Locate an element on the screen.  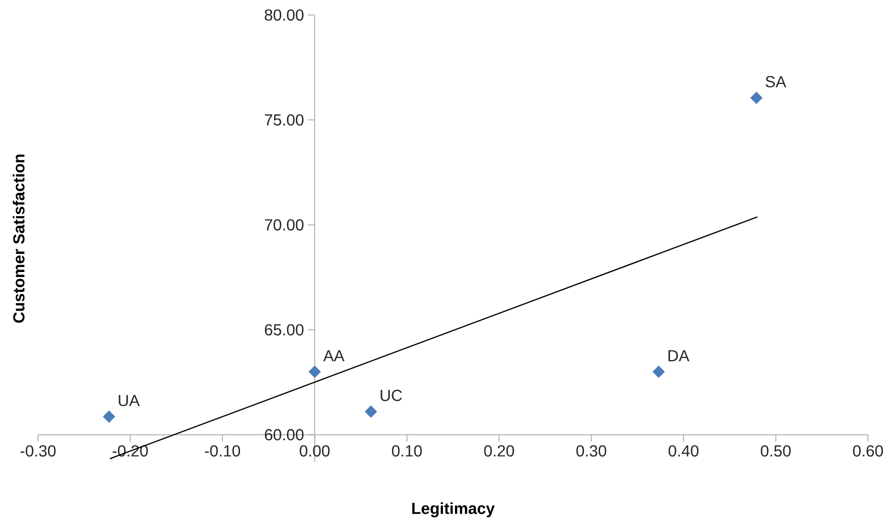
annotation: DA is located at coordinates (679, 356).